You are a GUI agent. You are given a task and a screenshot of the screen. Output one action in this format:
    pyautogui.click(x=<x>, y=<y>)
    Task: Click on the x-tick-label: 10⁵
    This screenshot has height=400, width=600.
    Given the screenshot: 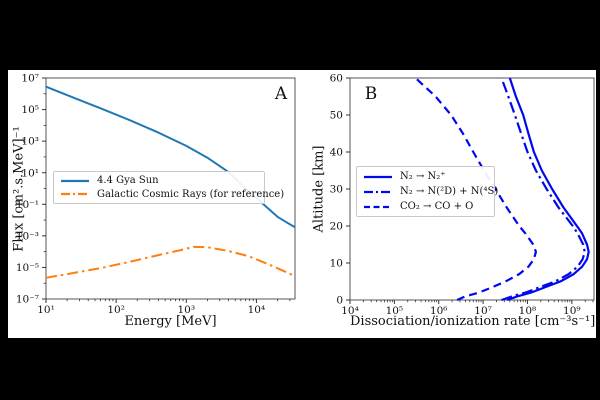 What is the action you would take?
    pyautogui.click(x=395, y=311)
    